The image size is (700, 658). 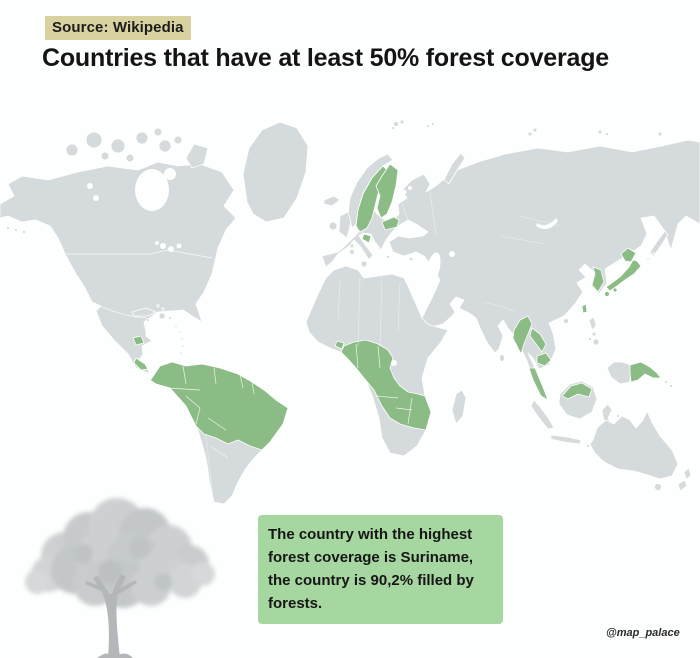 I want to click on region-caribbean, so click(x=158, y=329).